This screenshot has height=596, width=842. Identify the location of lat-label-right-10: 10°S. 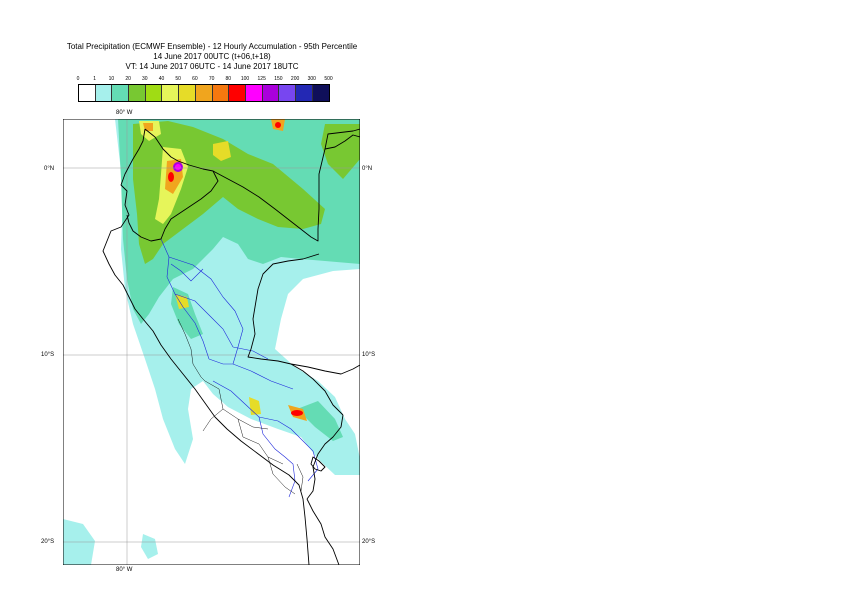
(369, 355).